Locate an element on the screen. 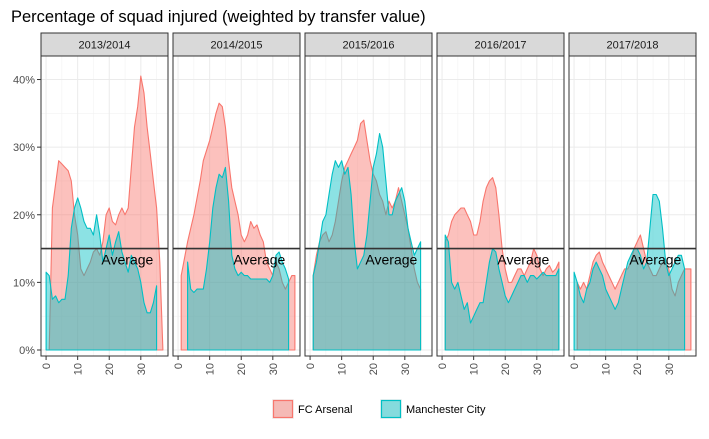 Image resolution: width=709 pixels, height=439 pixels. facet-panel: 2016/2017 Average 0 10 20 30 is located at coordinates (500, 203).